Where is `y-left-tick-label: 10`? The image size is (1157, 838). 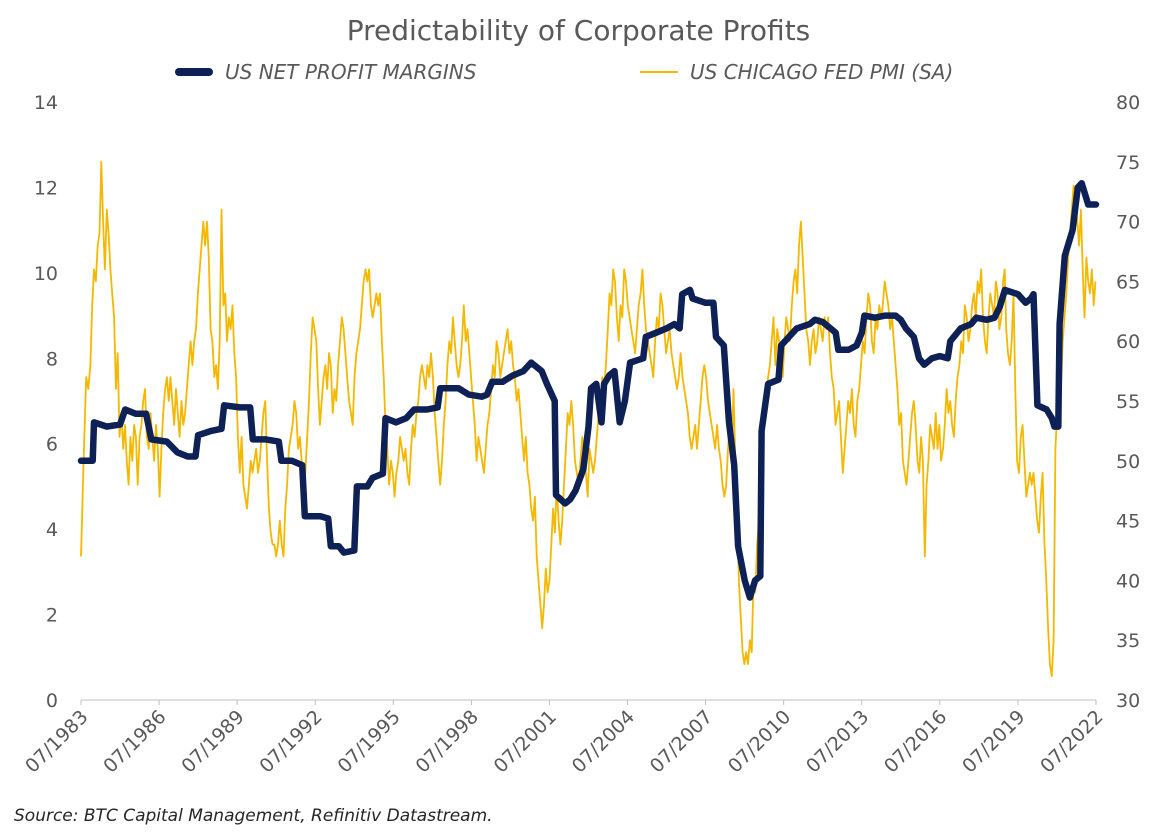
y-left-tick-label: 10 is located at coordinates (46, 274).